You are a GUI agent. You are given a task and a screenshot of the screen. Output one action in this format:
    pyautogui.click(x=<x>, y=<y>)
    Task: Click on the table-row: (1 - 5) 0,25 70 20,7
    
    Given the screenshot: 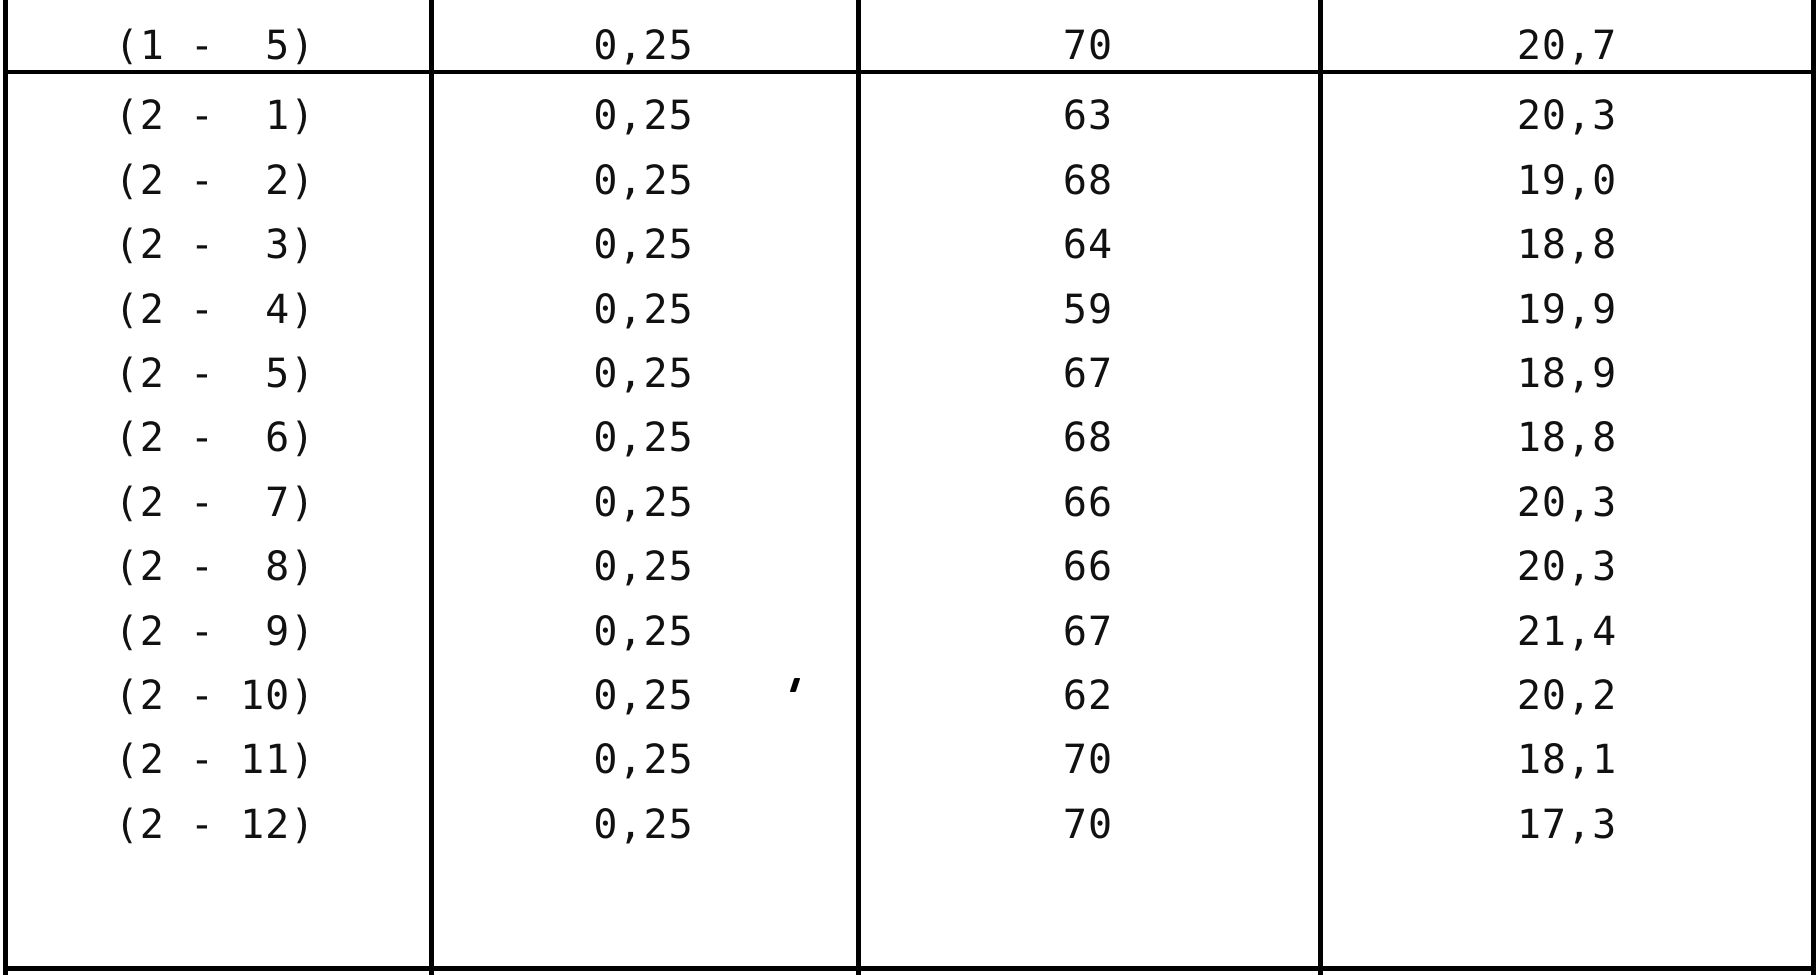 What is the action you would take?
    pyautogui.click(x=910, y=46)
    